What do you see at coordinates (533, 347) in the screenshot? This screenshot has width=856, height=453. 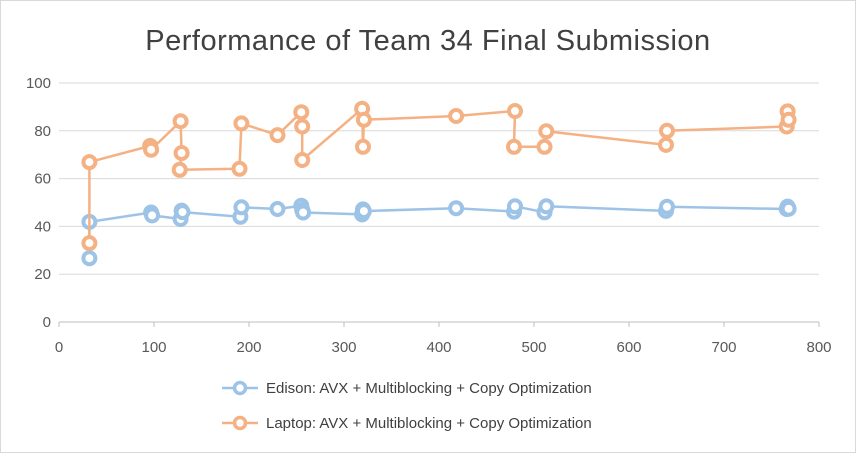 I see `x-tick-label: 500` at bounding box center [533, 347].